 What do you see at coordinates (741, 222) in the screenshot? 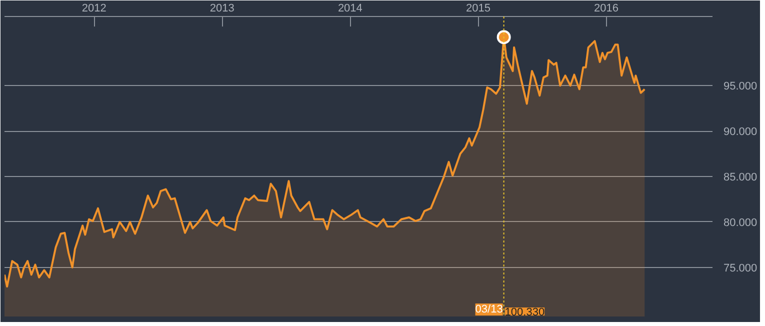
I see `y-tick-label: 80.000` at bounding box center [741, 222].